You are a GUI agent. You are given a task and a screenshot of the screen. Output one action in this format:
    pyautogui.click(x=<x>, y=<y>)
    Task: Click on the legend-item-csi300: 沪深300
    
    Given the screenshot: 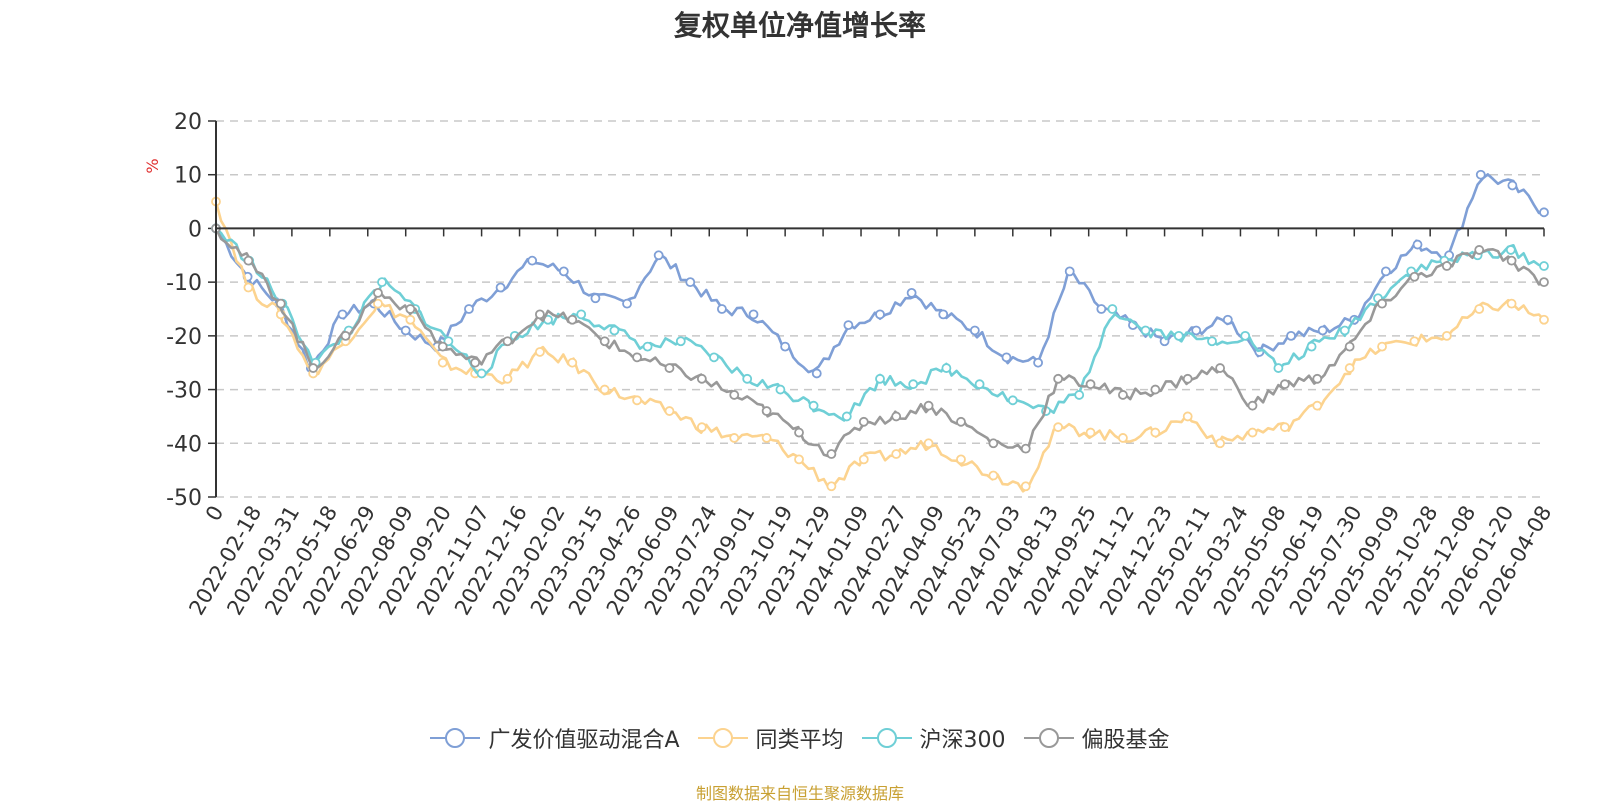 What is the action you would take?
    pyautogui.click(x=933, y=738)
    